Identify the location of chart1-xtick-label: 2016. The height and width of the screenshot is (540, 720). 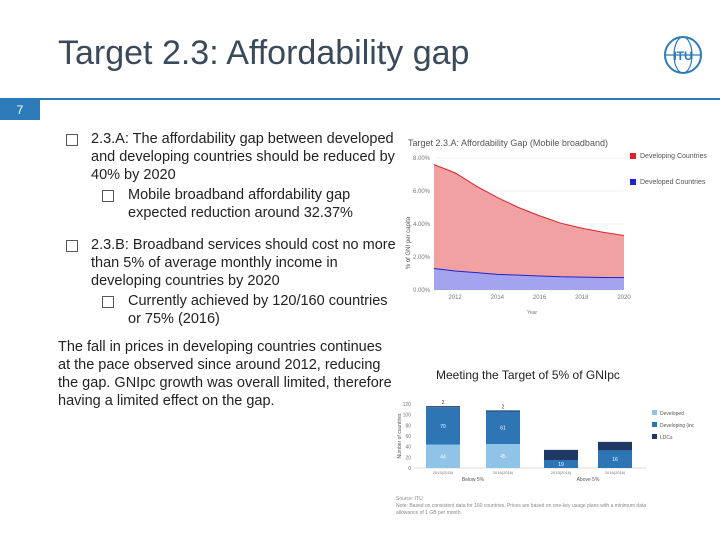
(540, 298).